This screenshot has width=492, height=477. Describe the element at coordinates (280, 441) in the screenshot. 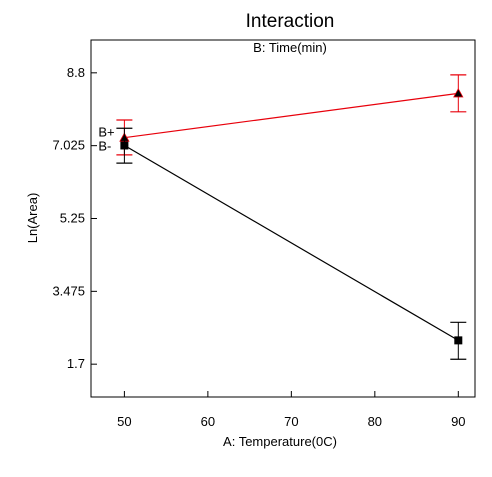

I see `x-axis-title: A: Temperature(0C)` at that location.